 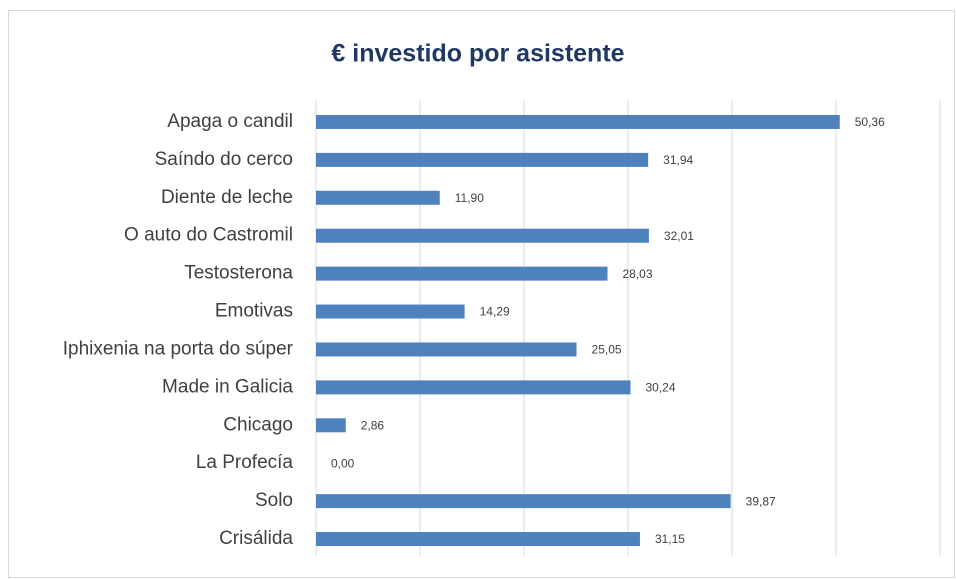 What do you see at coordinates (224, 159) in the screenshot?
I see `y-tick-label: Saíndo do cerco` at bounding box center [224, 159].